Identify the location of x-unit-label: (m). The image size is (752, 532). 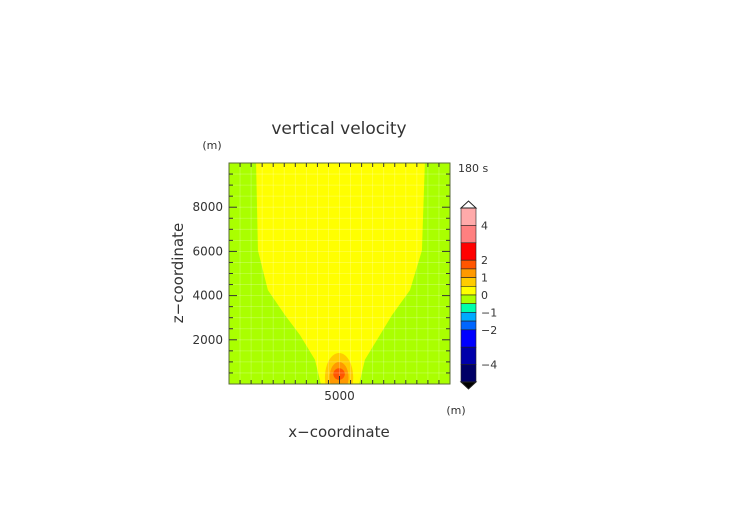
(455, 410).